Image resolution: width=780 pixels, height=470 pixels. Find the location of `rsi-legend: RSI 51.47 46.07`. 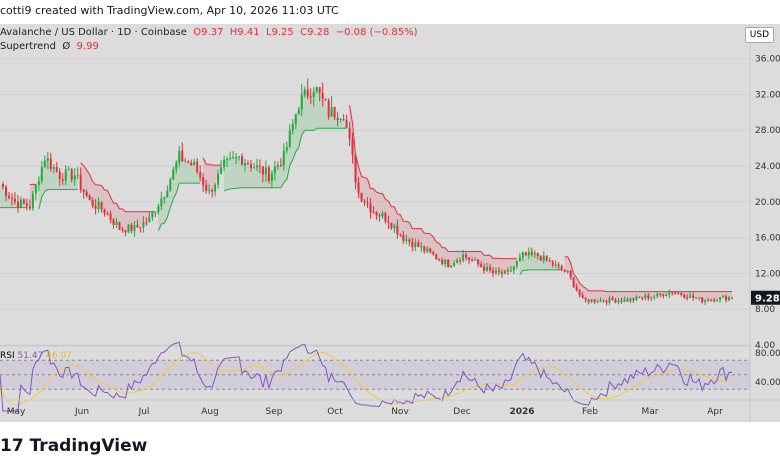

rsi-legend: RSI 51.47 46.07 is located at coordinates (36, 356).